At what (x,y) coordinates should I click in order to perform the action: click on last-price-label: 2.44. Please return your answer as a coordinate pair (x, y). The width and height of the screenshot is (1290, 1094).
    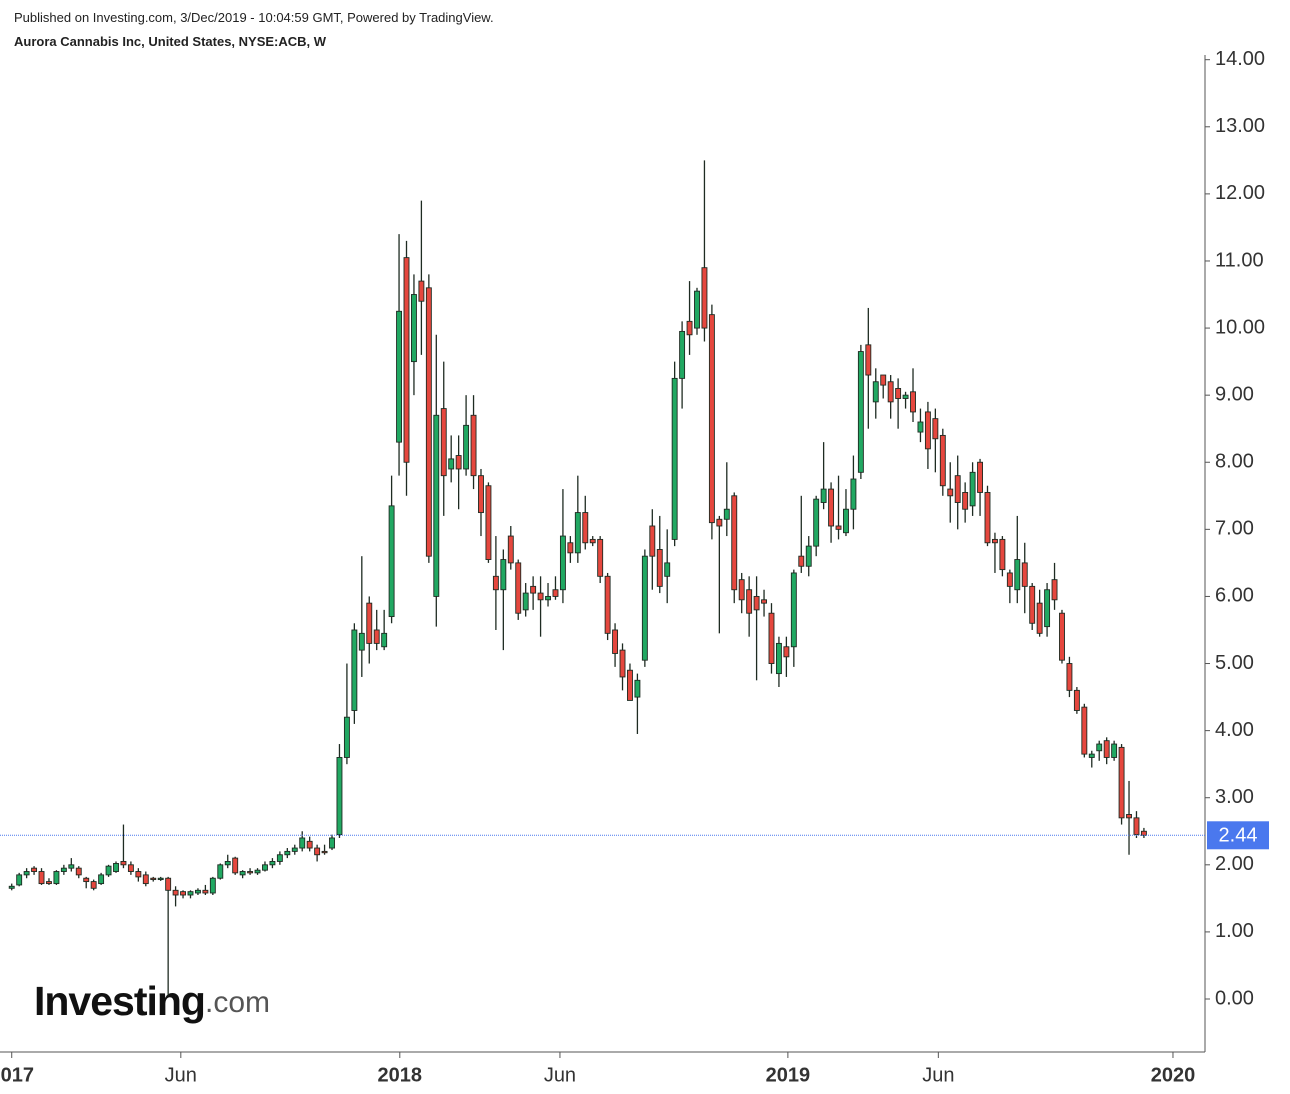
    Looking at the image, I should click on (1238, 836).